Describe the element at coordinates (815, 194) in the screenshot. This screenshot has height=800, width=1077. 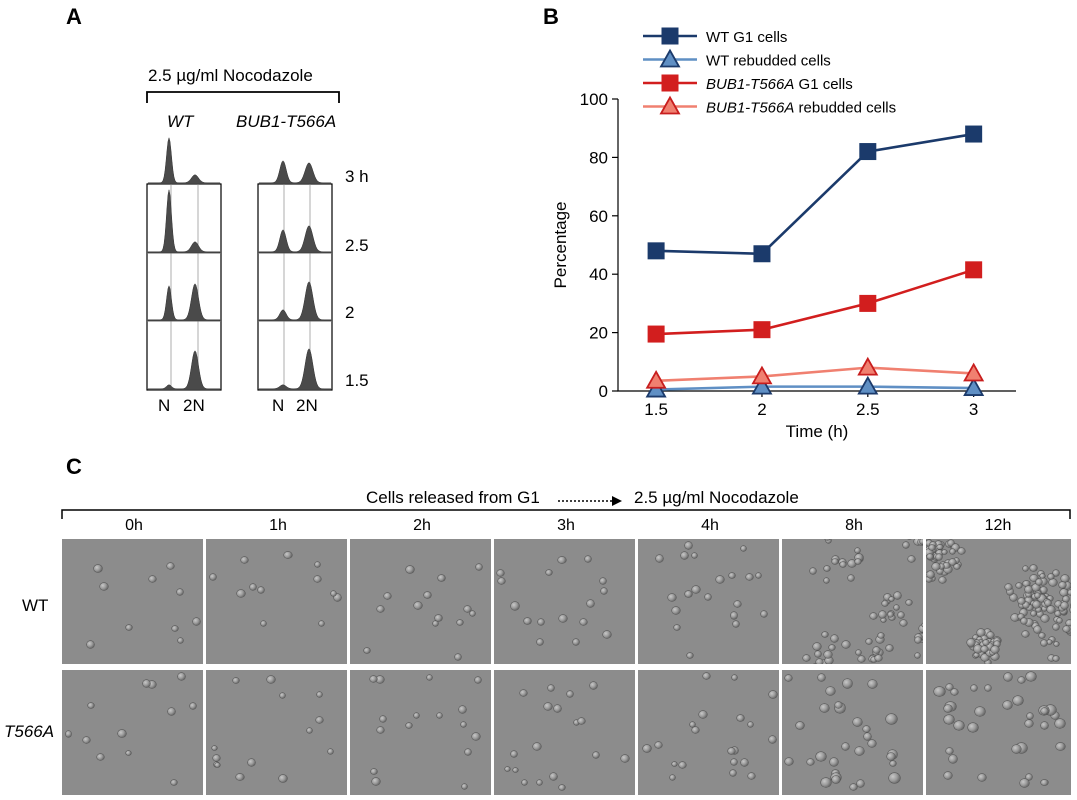
I see `series-line` at that location.